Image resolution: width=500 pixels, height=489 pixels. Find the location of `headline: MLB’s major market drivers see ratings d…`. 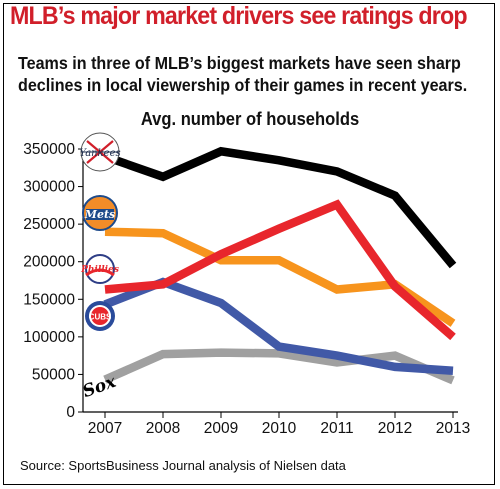

headline: MLB’s major market drivers see ratings d… is located at coordinates (239, 16).